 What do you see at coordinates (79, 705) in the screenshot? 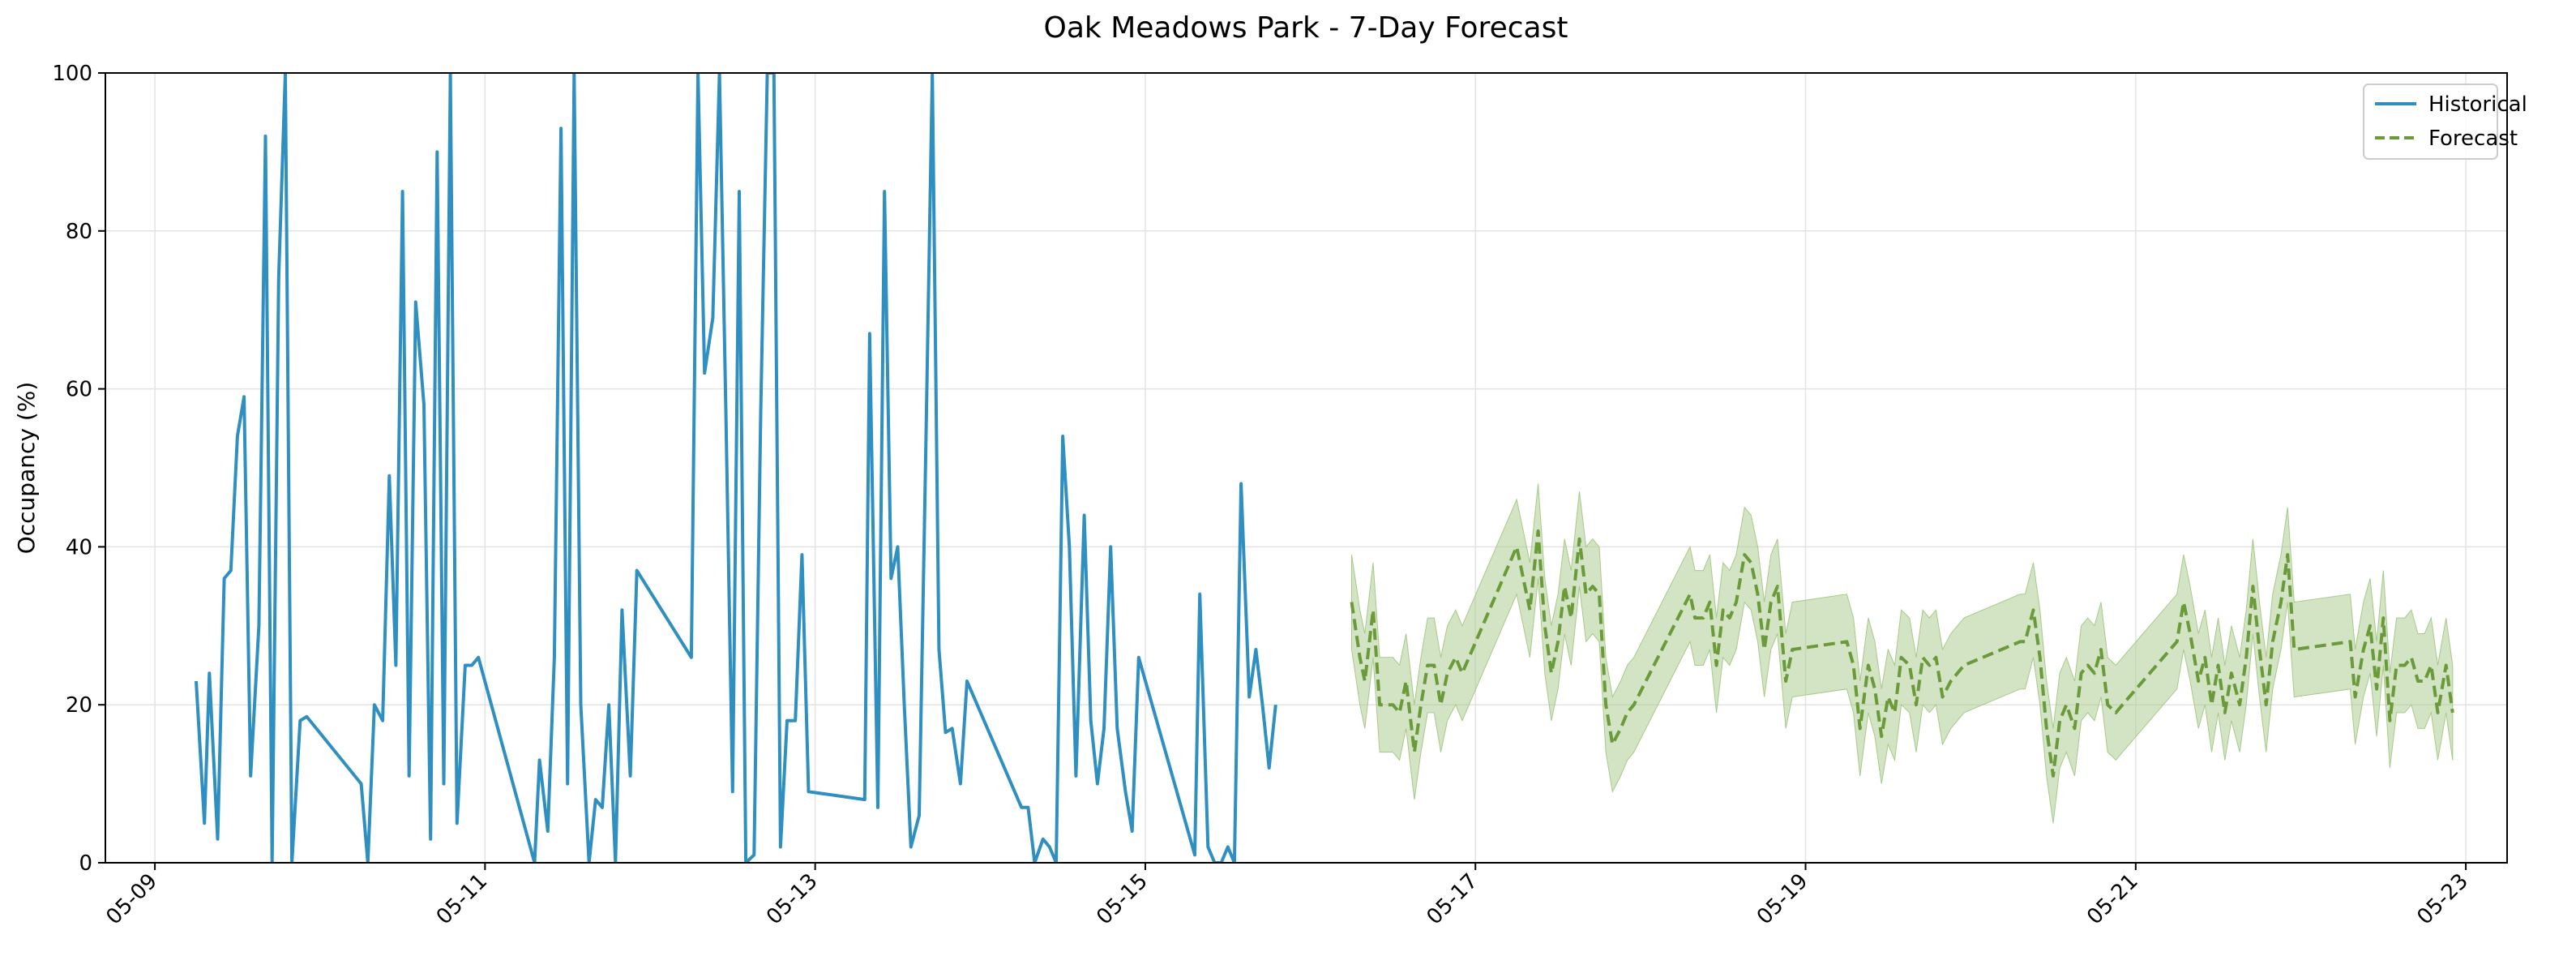
I see `y-tick-label: 20` at bounding box center [79, 705].